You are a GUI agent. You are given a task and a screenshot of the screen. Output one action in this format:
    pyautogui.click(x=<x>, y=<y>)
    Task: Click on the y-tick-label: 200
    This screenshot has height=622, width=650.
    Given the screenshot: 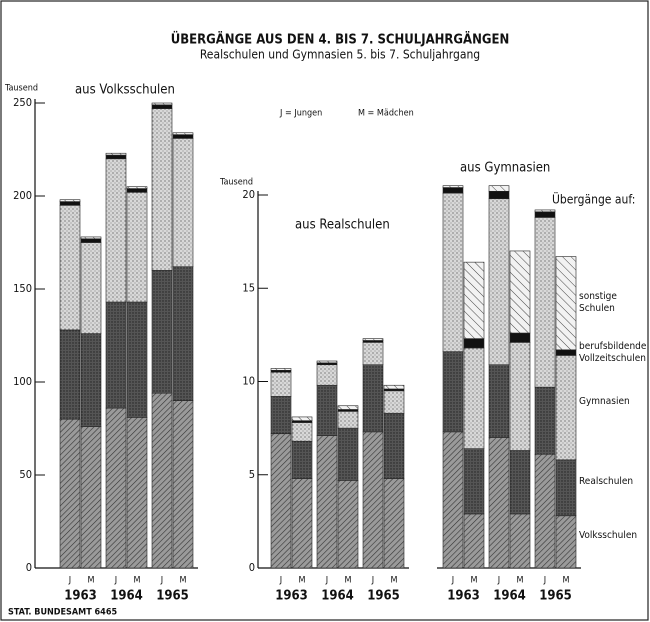 What is the action you would take?
    pyautogui.click(x=22, y=195)
    